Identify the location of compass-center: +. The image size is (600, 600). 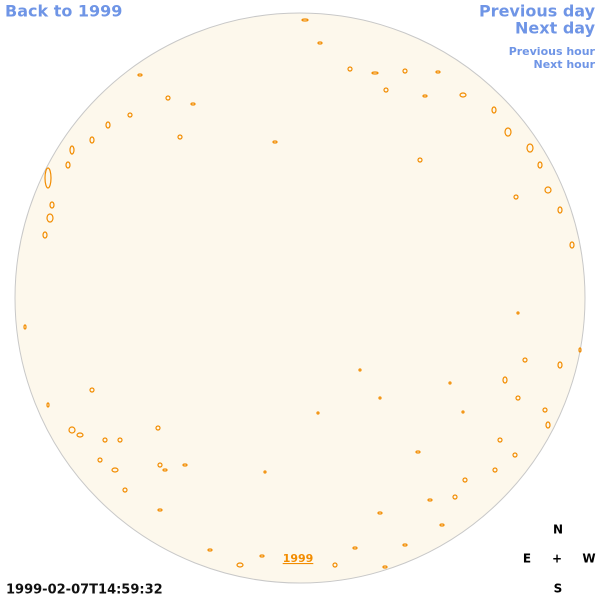
(557, 559).